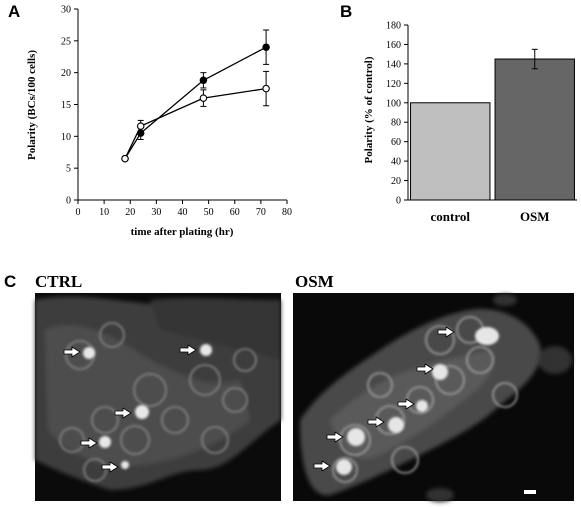 Image resolution: width=581 pixels, height=507 pixels. I want to click on category-label-osm: OSM, so click(535, 216).